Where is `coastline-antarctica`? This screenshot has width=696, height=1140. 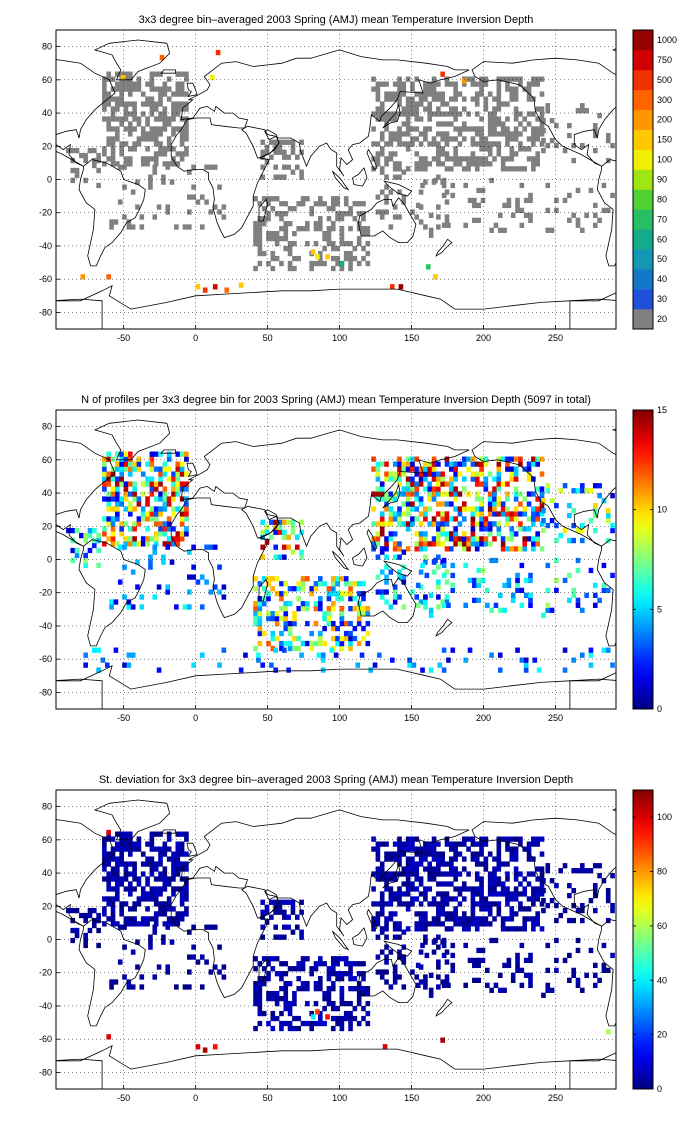 coastline-antarctica is located at coordinates (336, 687).